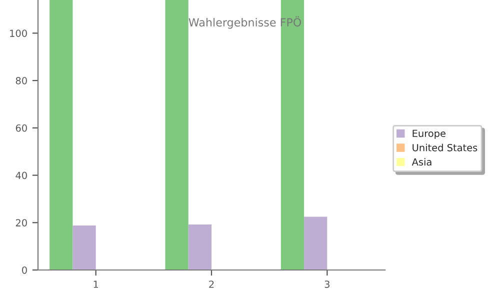 The width and height of the screenshot is (500, 300). Describe the element at coordinates (21, 80) in the screenshot. I see `y-tick-label: 80` at that location.